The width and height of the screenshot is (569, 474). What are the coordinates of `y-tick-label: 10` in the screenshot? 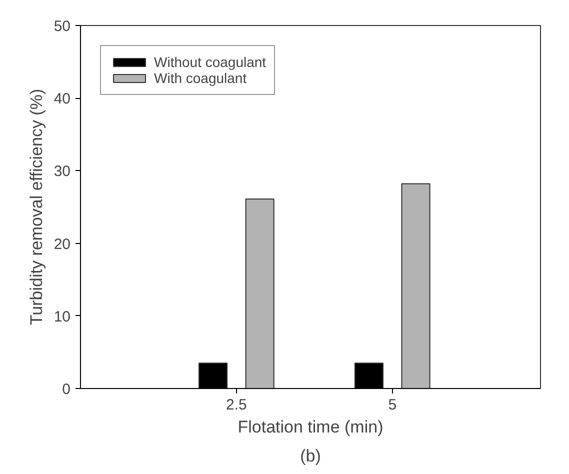 It's located at (62, 317).